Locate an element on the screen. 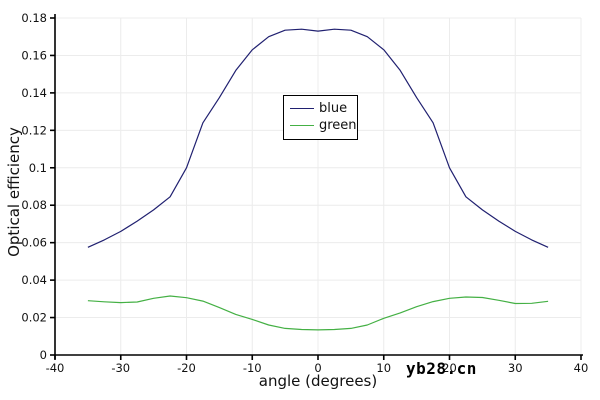 Image resolution: width=600 pixels, height=400 pixels. watermark-text: yb28.cn is located at coordinates (441, 368).